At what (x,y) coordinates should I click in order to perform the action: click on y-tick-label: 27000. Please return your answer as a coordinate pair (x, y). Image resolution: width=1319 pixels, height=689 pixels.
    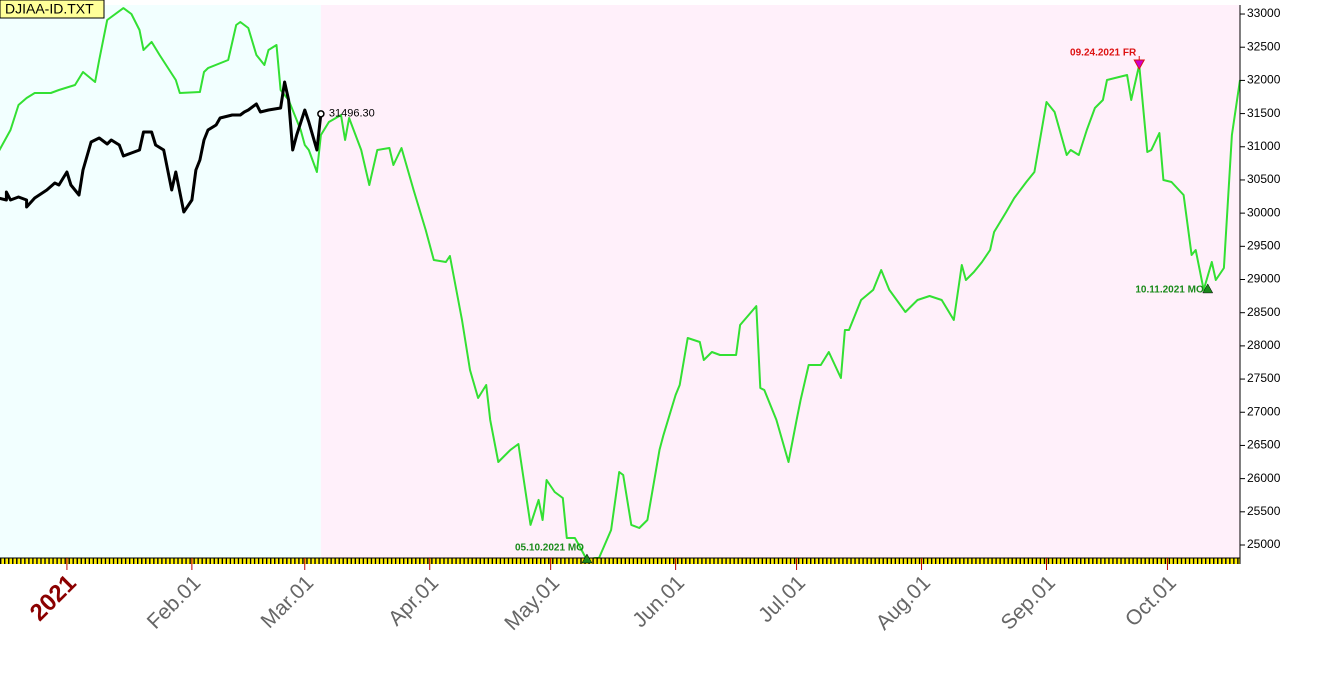
    Looking at the image, I should click on (1264, 411).